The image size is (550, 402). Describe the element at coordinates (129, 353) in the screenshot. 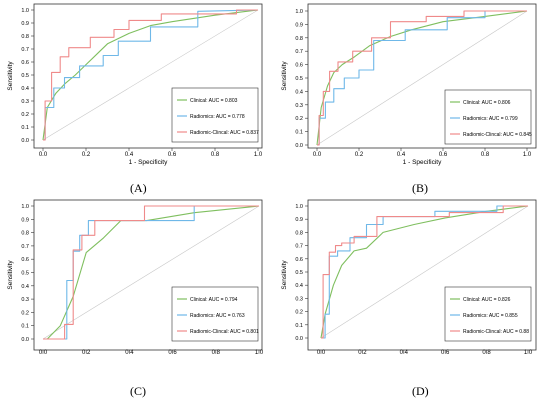

I see `x-tick-label-c-2: 0.4` at that location.